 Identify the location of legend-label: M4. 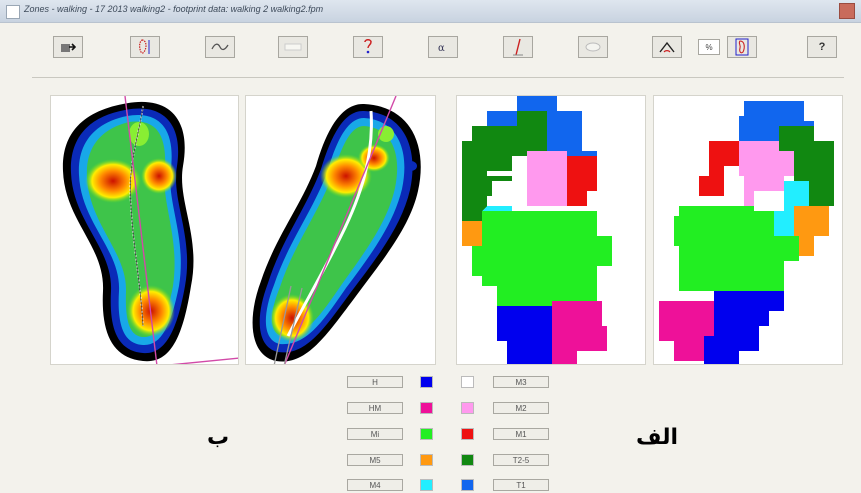
(375, 485).